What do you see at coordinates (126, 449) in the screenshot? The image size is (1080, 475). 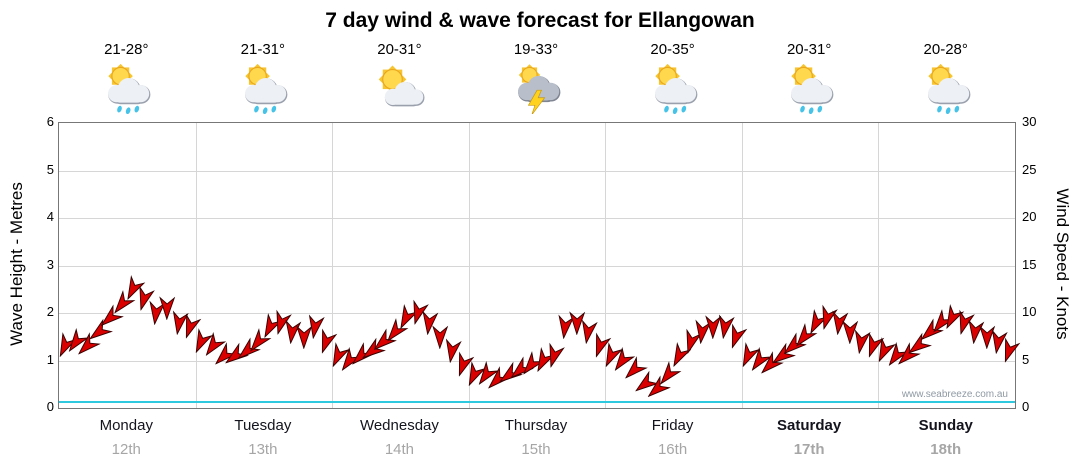 I see `day-date: 12th` at bounding box center [126, 449].